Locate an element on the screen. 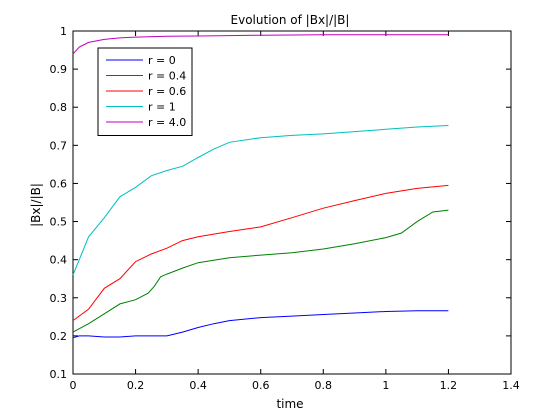  x-tick-label: 0.4 is located at coordinates (198, 385).